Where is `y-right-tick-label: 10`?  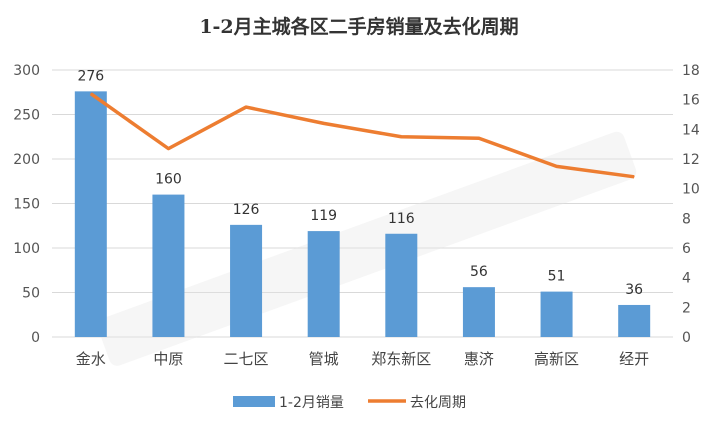
y-right-tick-label: 10 is located at coordinates (691, 190).